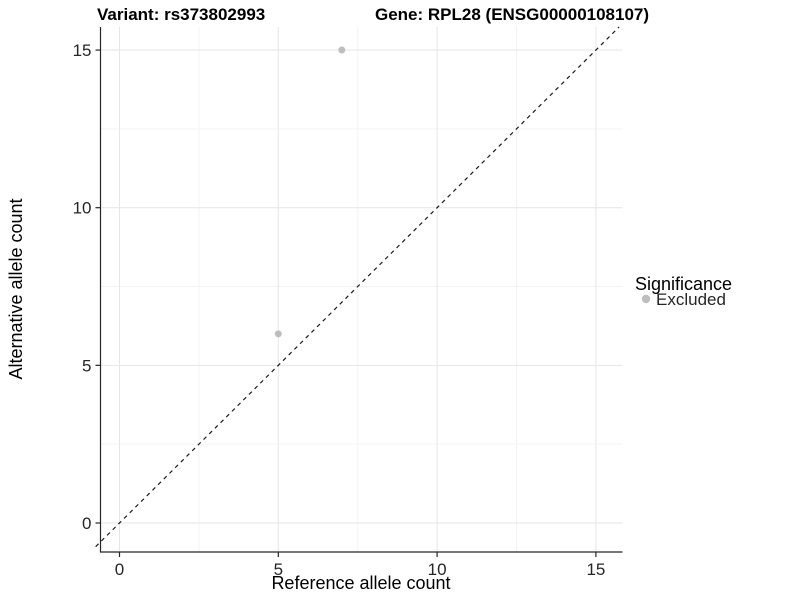  Describe the element at coordinates (512, 14) in the screenshot. I see `plot-title-gene: Gene: RPL28 (ENSG00000108107)` at that location.